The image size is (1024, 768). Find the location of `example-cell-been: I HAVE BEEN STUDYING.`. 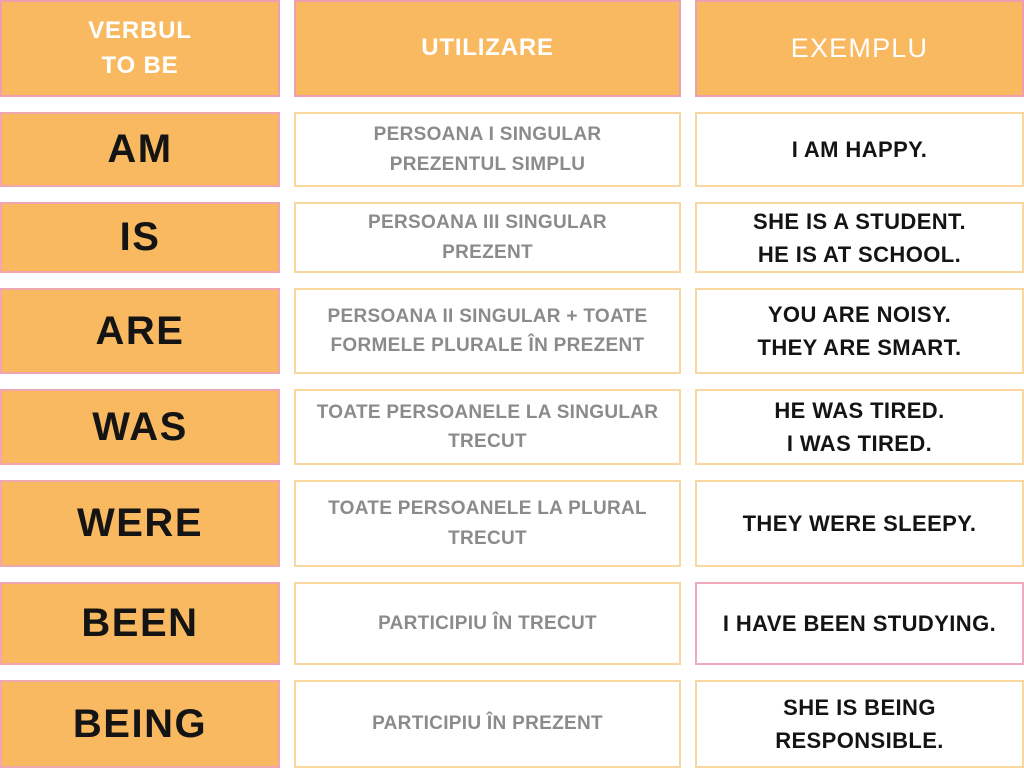

example-cell-been: I HAVE BEEN STUDYING. is located at coordinates (859, 623).